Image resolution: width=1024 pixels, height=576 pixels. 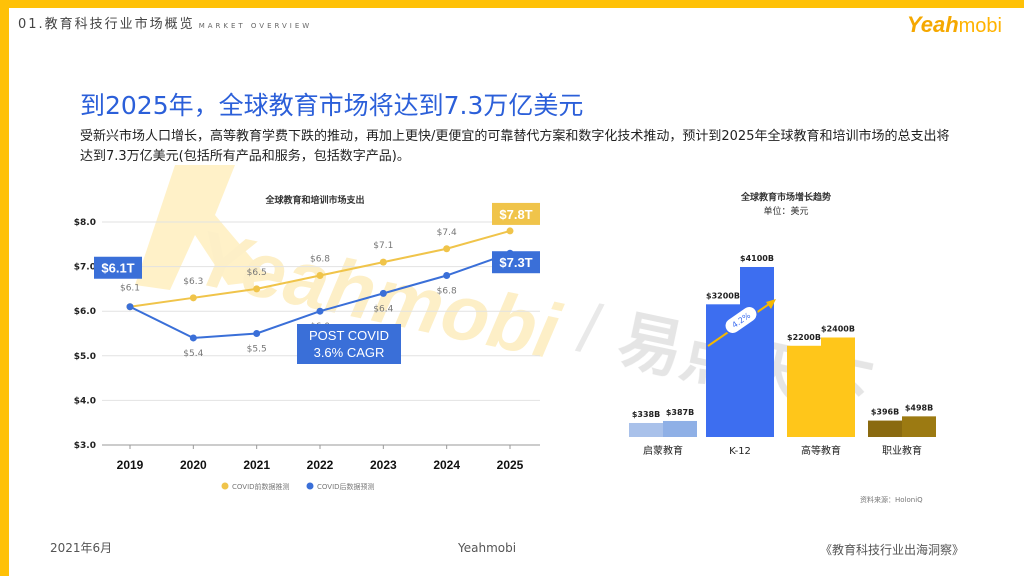 I want to click on category-label: 高等教育, so click(x=821, y=450).